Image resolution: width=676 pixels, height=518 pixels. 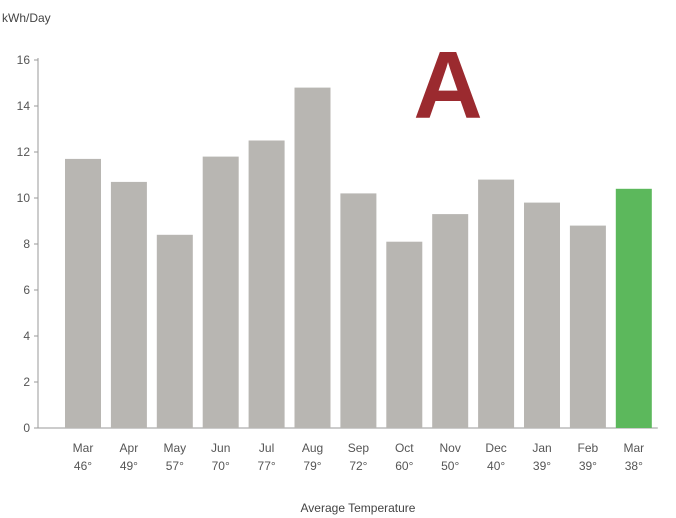 What do you see at coordinates (24, 152) in the screenshot?
I see `y-tick-label: 12` at bounding box center [24, 152].